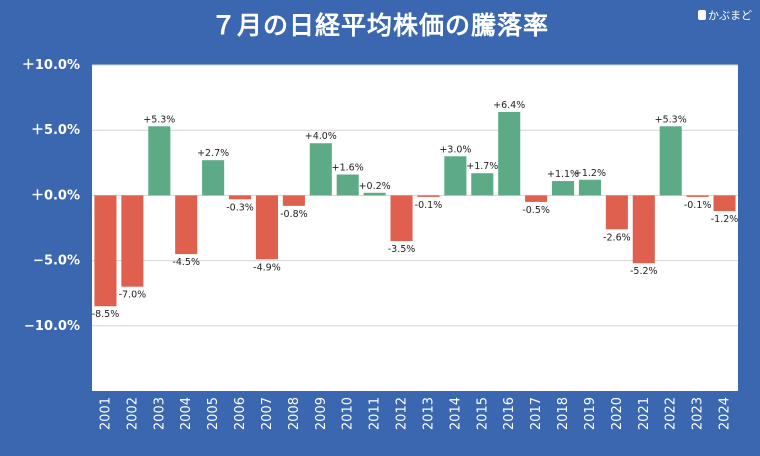 This screenshot has height=456, width=760. I want to click on data-label: +6.4%, so click(509, 105).